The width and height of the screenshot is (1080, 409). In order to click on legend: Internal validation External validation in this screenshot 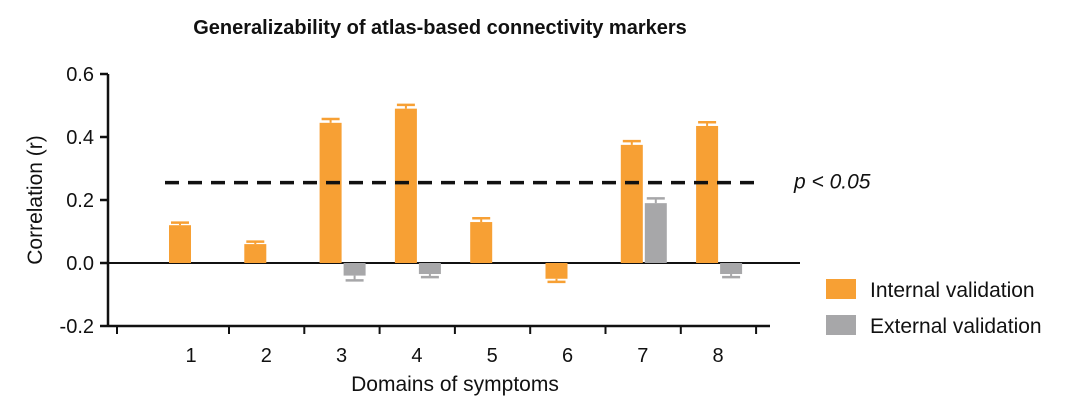, I will do `click(934, 308)`.